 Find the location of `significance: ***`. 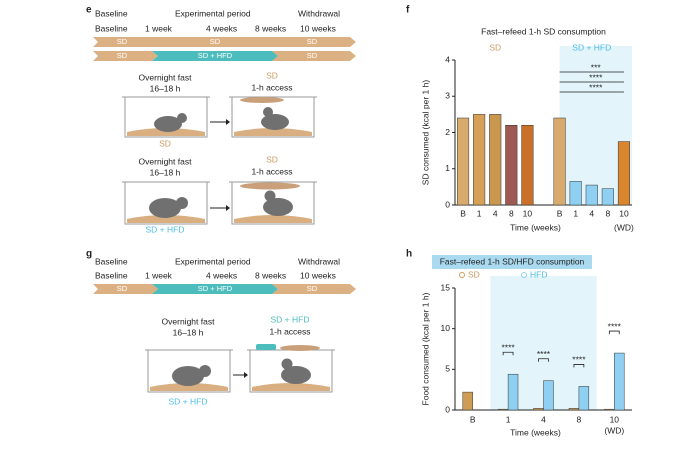

significance: *** is located at coordinates (596, 67).